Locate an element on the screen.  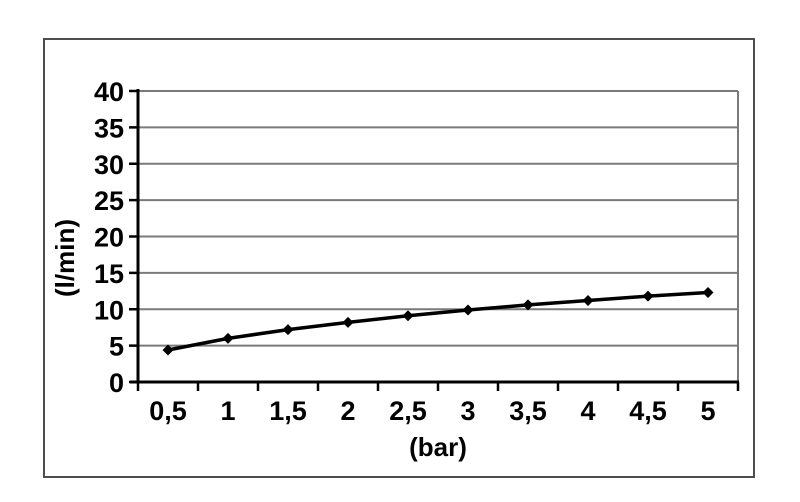
x-tick-label: 5 is located at coordinates (707, 411).